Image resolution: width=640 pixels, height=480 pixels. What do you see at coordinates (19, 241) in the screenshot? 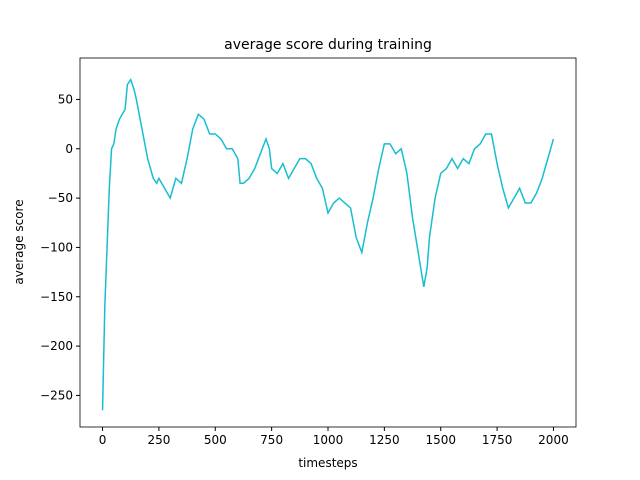
I see `y-axis-label: average score` at bounding box center [19, 241].